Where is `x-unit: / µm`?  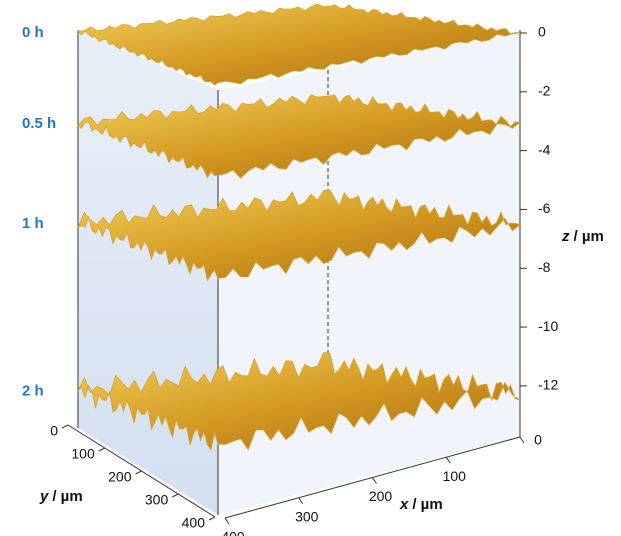
x-unit: / µm is located at coordinates (427, 504).